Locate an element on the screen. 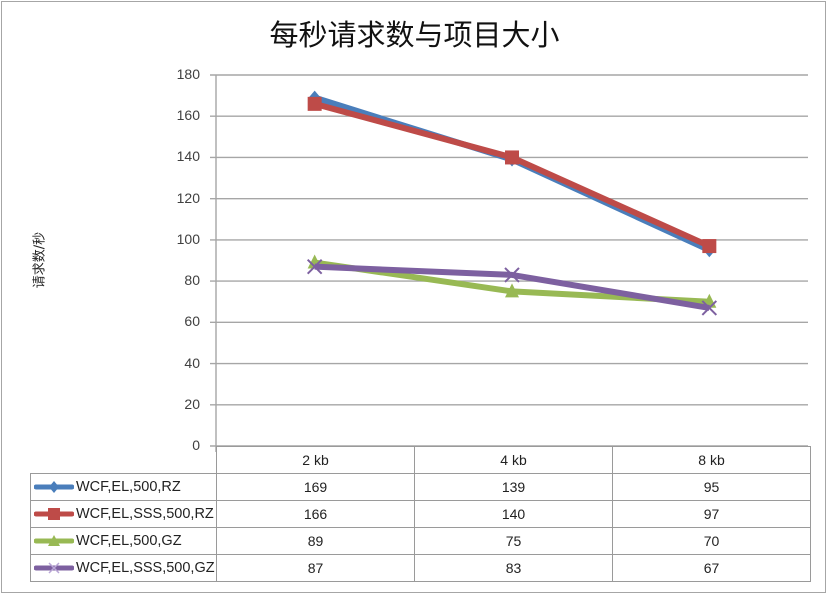 The height and width of the screenshot is (597, 829). table-cell: 169 is located at coordinates (315, 487).